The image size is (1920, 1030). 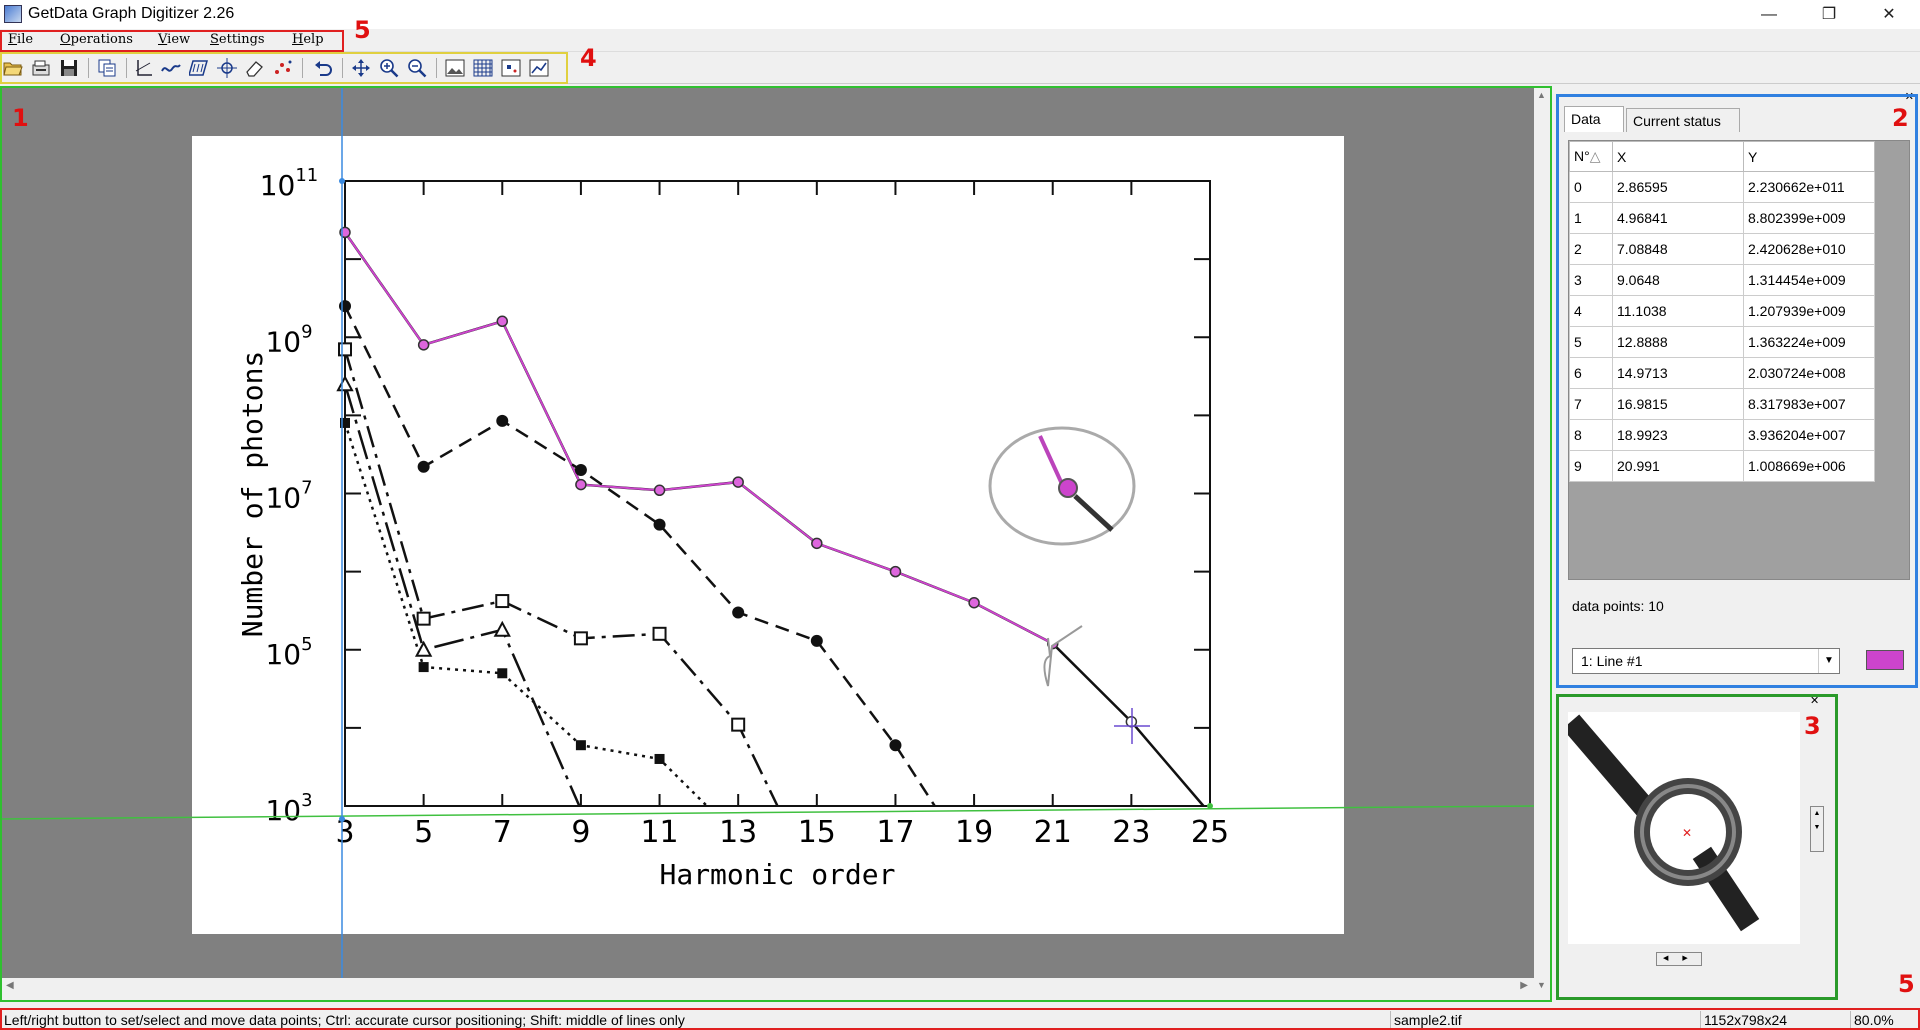 I want to click on undo-icon, so click(x=323, y=68).